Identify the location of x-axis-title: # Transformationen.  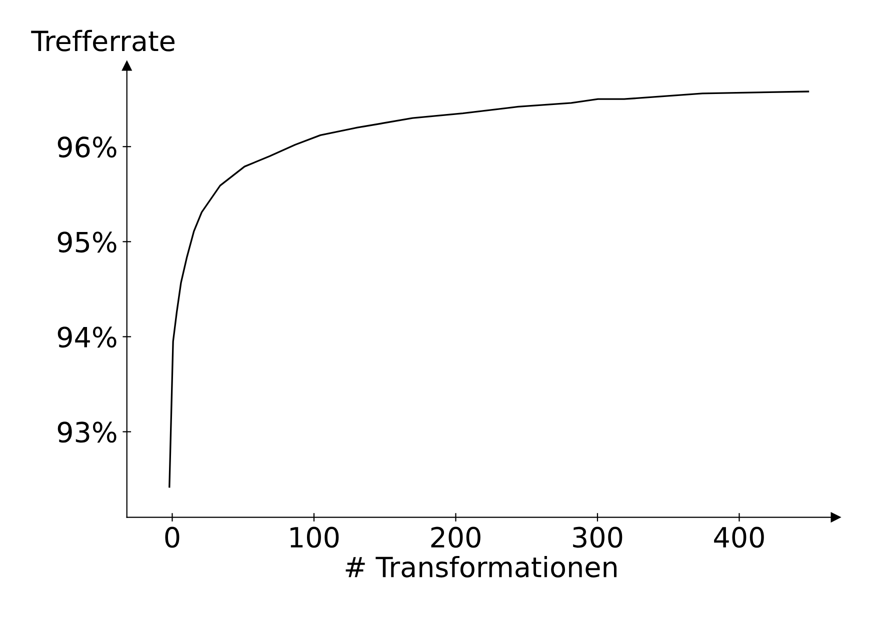
(481, 567).